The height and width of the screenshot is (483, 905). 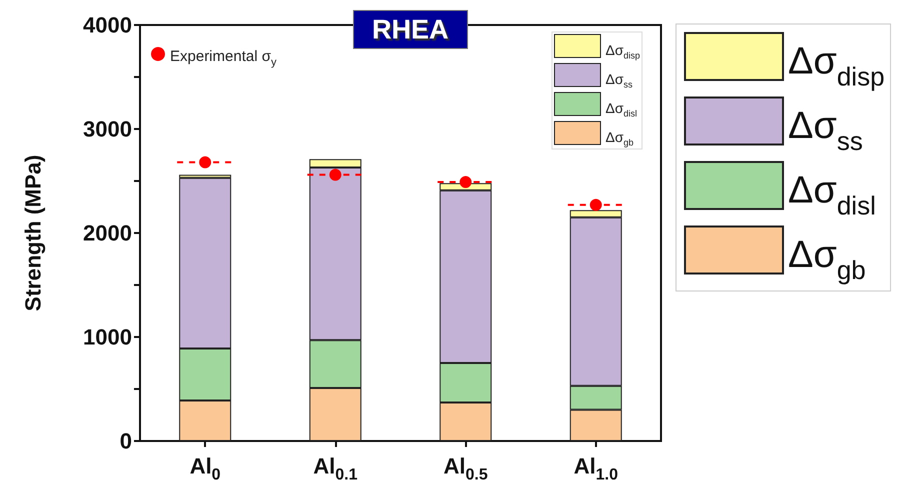 What do you see at coordinates (410, 29) in the screenshot?
I see `chart-title: RHEA` at bounding box center [410, 29].